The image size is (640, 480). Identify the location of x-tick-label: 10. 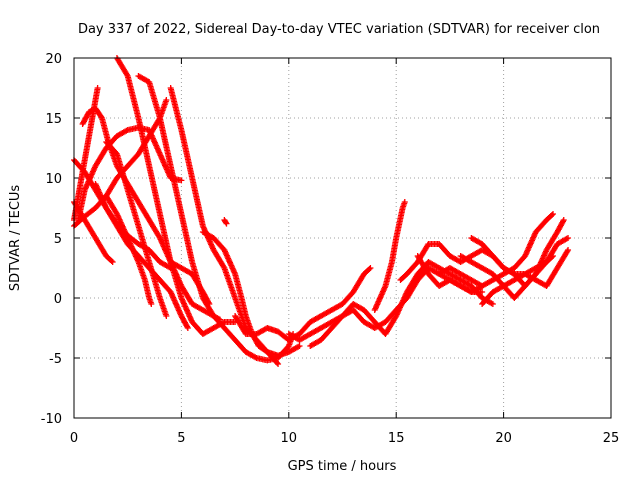
(289, 438).